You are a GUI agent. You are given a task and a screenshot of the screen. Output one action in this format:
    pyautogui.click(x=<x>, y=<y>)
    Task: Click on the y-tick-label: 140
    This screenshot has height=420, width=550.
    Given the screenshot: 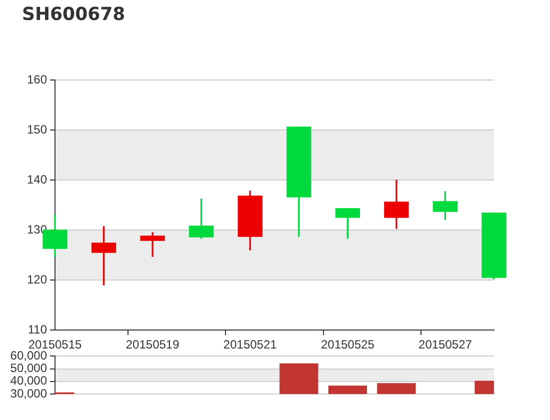 What is the action you would take?
    pyautogui.click(x=37, y=179)
    